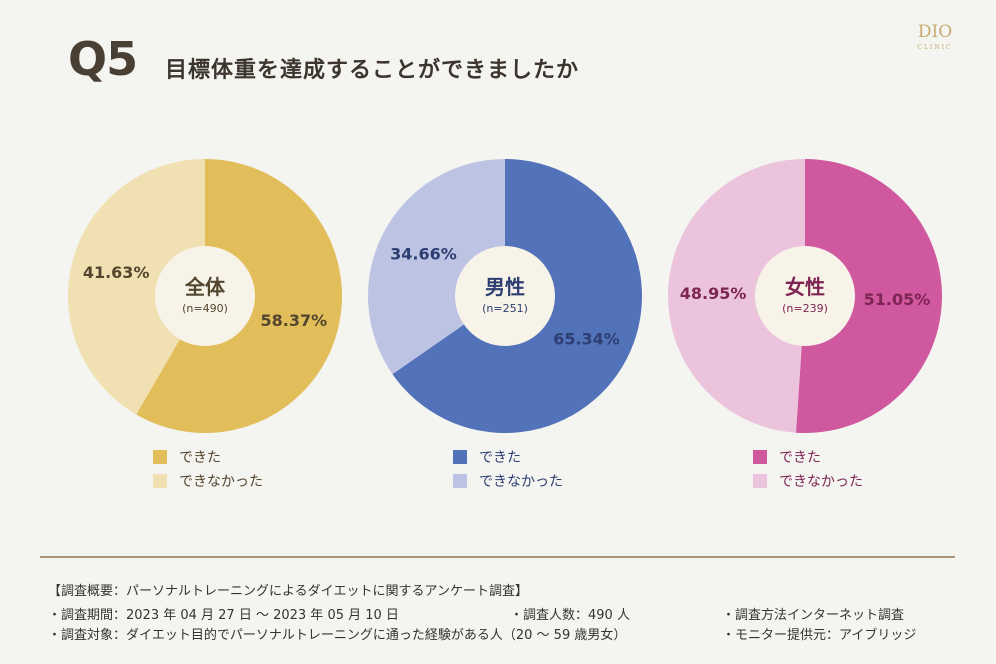  What do you see at coordinates (205, 287) in the screenshot?
I see `pie-center-label: 全体` at bounding box center [205, 287].